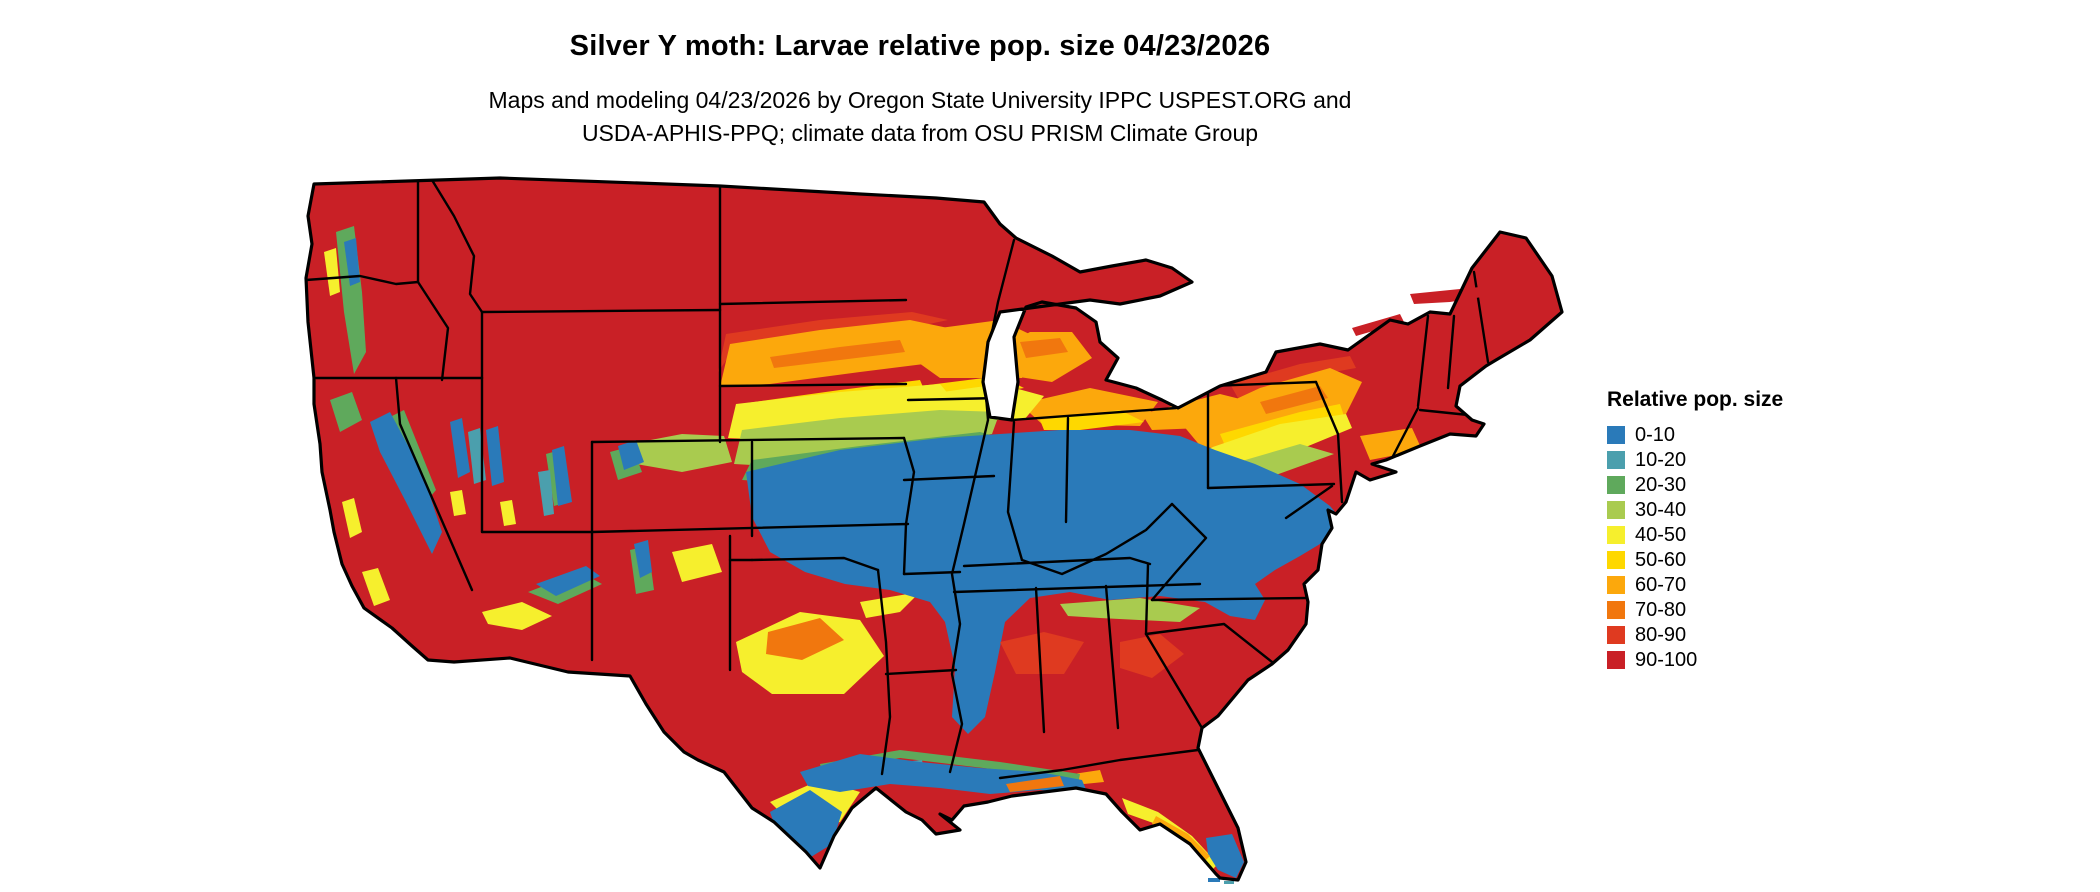 Image resolution: width=2100 pixels, height=892 pixels. What do you see at coordinates (1695, 484) in the screenshot?
I see `legend-item: 20-30` at bounding box center [1695, 484].